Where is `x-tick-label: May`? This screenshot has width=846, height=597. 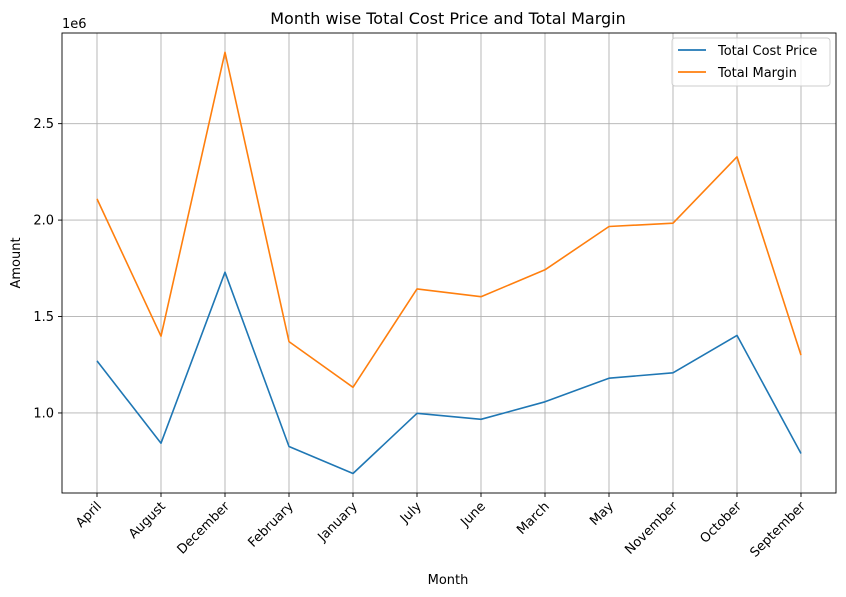 x-tick-label: May is located at coordinates (602, 514).